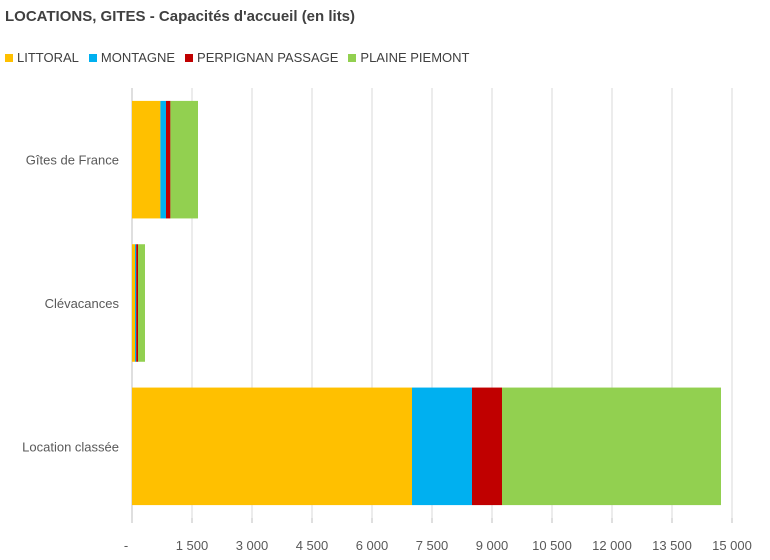 The height and width of the screenshot is (560, 770). What do you see at coordinates (138, 57) in the screenshot?
I see `legend-label: MONTAGNE` at bounding box center [138, 57].